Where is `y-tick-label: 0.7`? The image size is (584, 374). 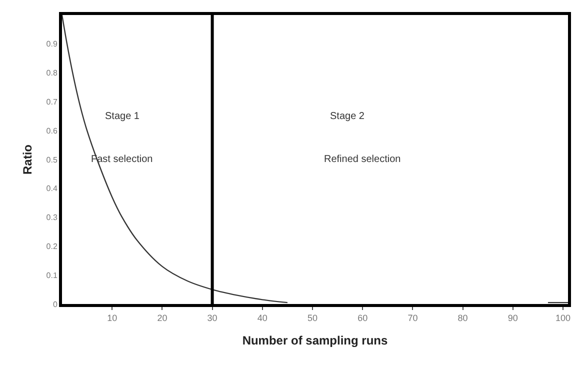 y-tick-label: 0.7 is located at coordinates (52, 102).